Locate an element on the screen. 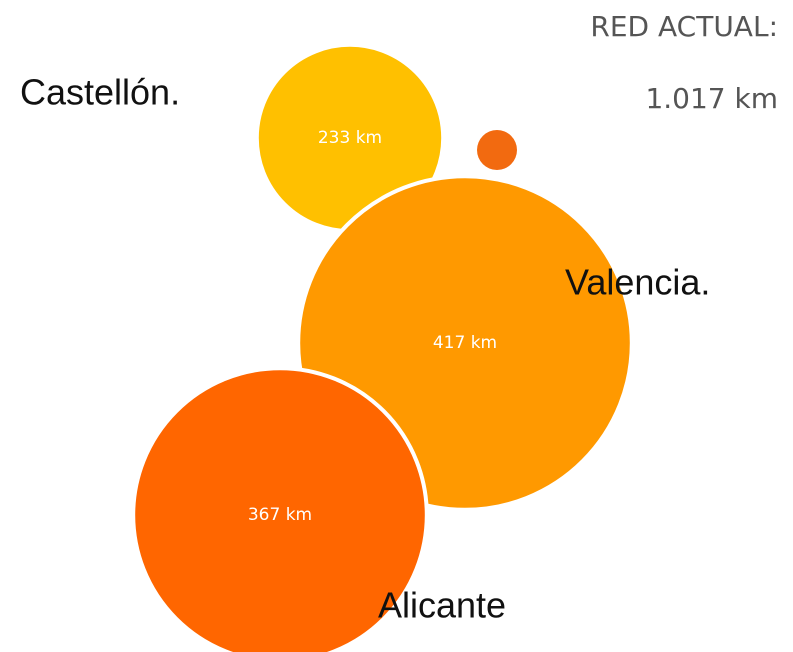 This screenshot has width=793, height=652. decor-dot is located at coordinates (497, 150).